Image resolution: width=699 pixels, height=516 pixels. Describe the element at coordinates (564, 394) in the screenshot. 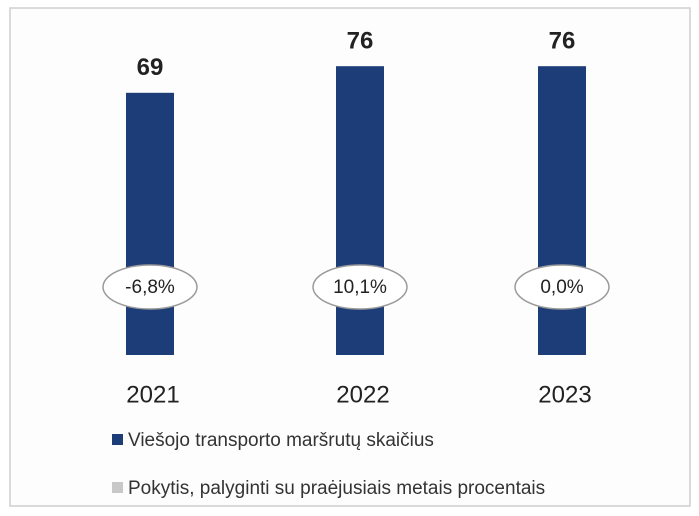

I see `x-tick-label: 2023` at that location.